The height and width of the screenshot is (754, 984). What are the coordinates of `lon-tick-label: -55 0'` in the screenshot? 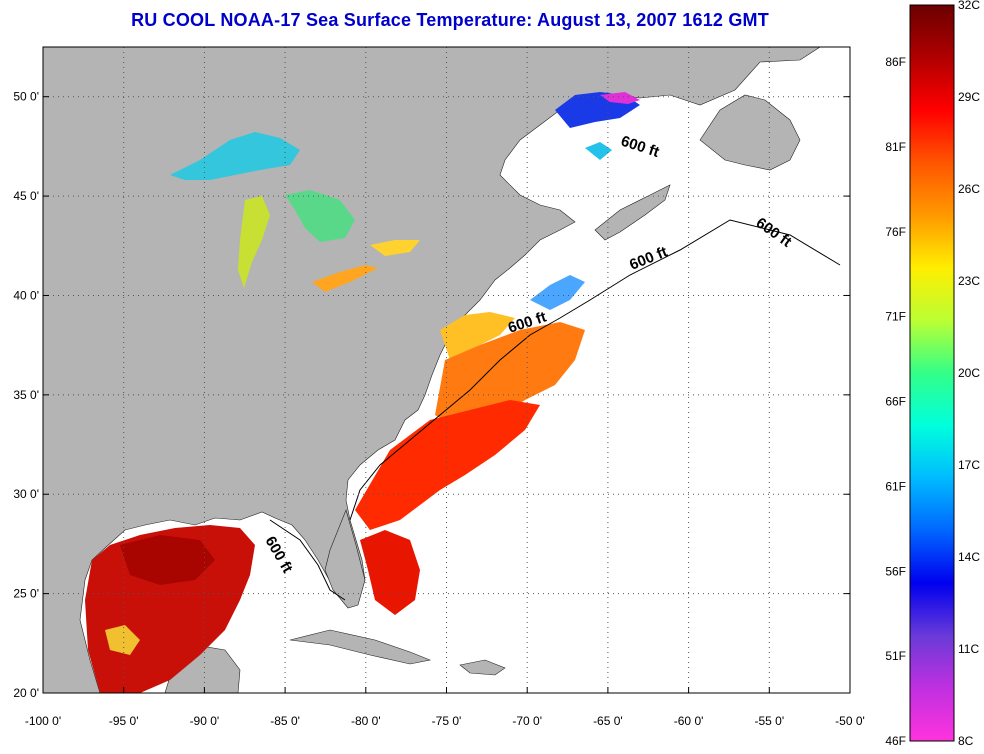 It's located at (769, 721).